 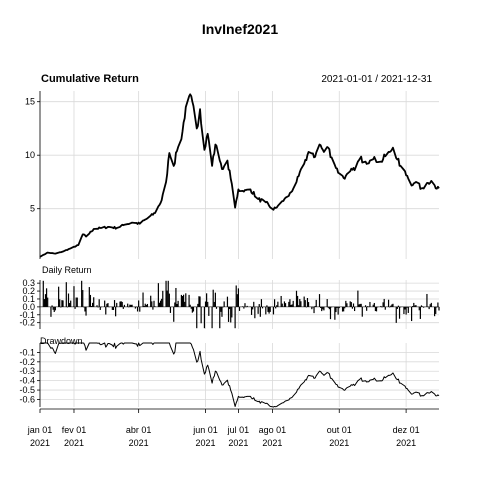 I want to click on x-tick-label: fev 01, so click(x=74, y=430).